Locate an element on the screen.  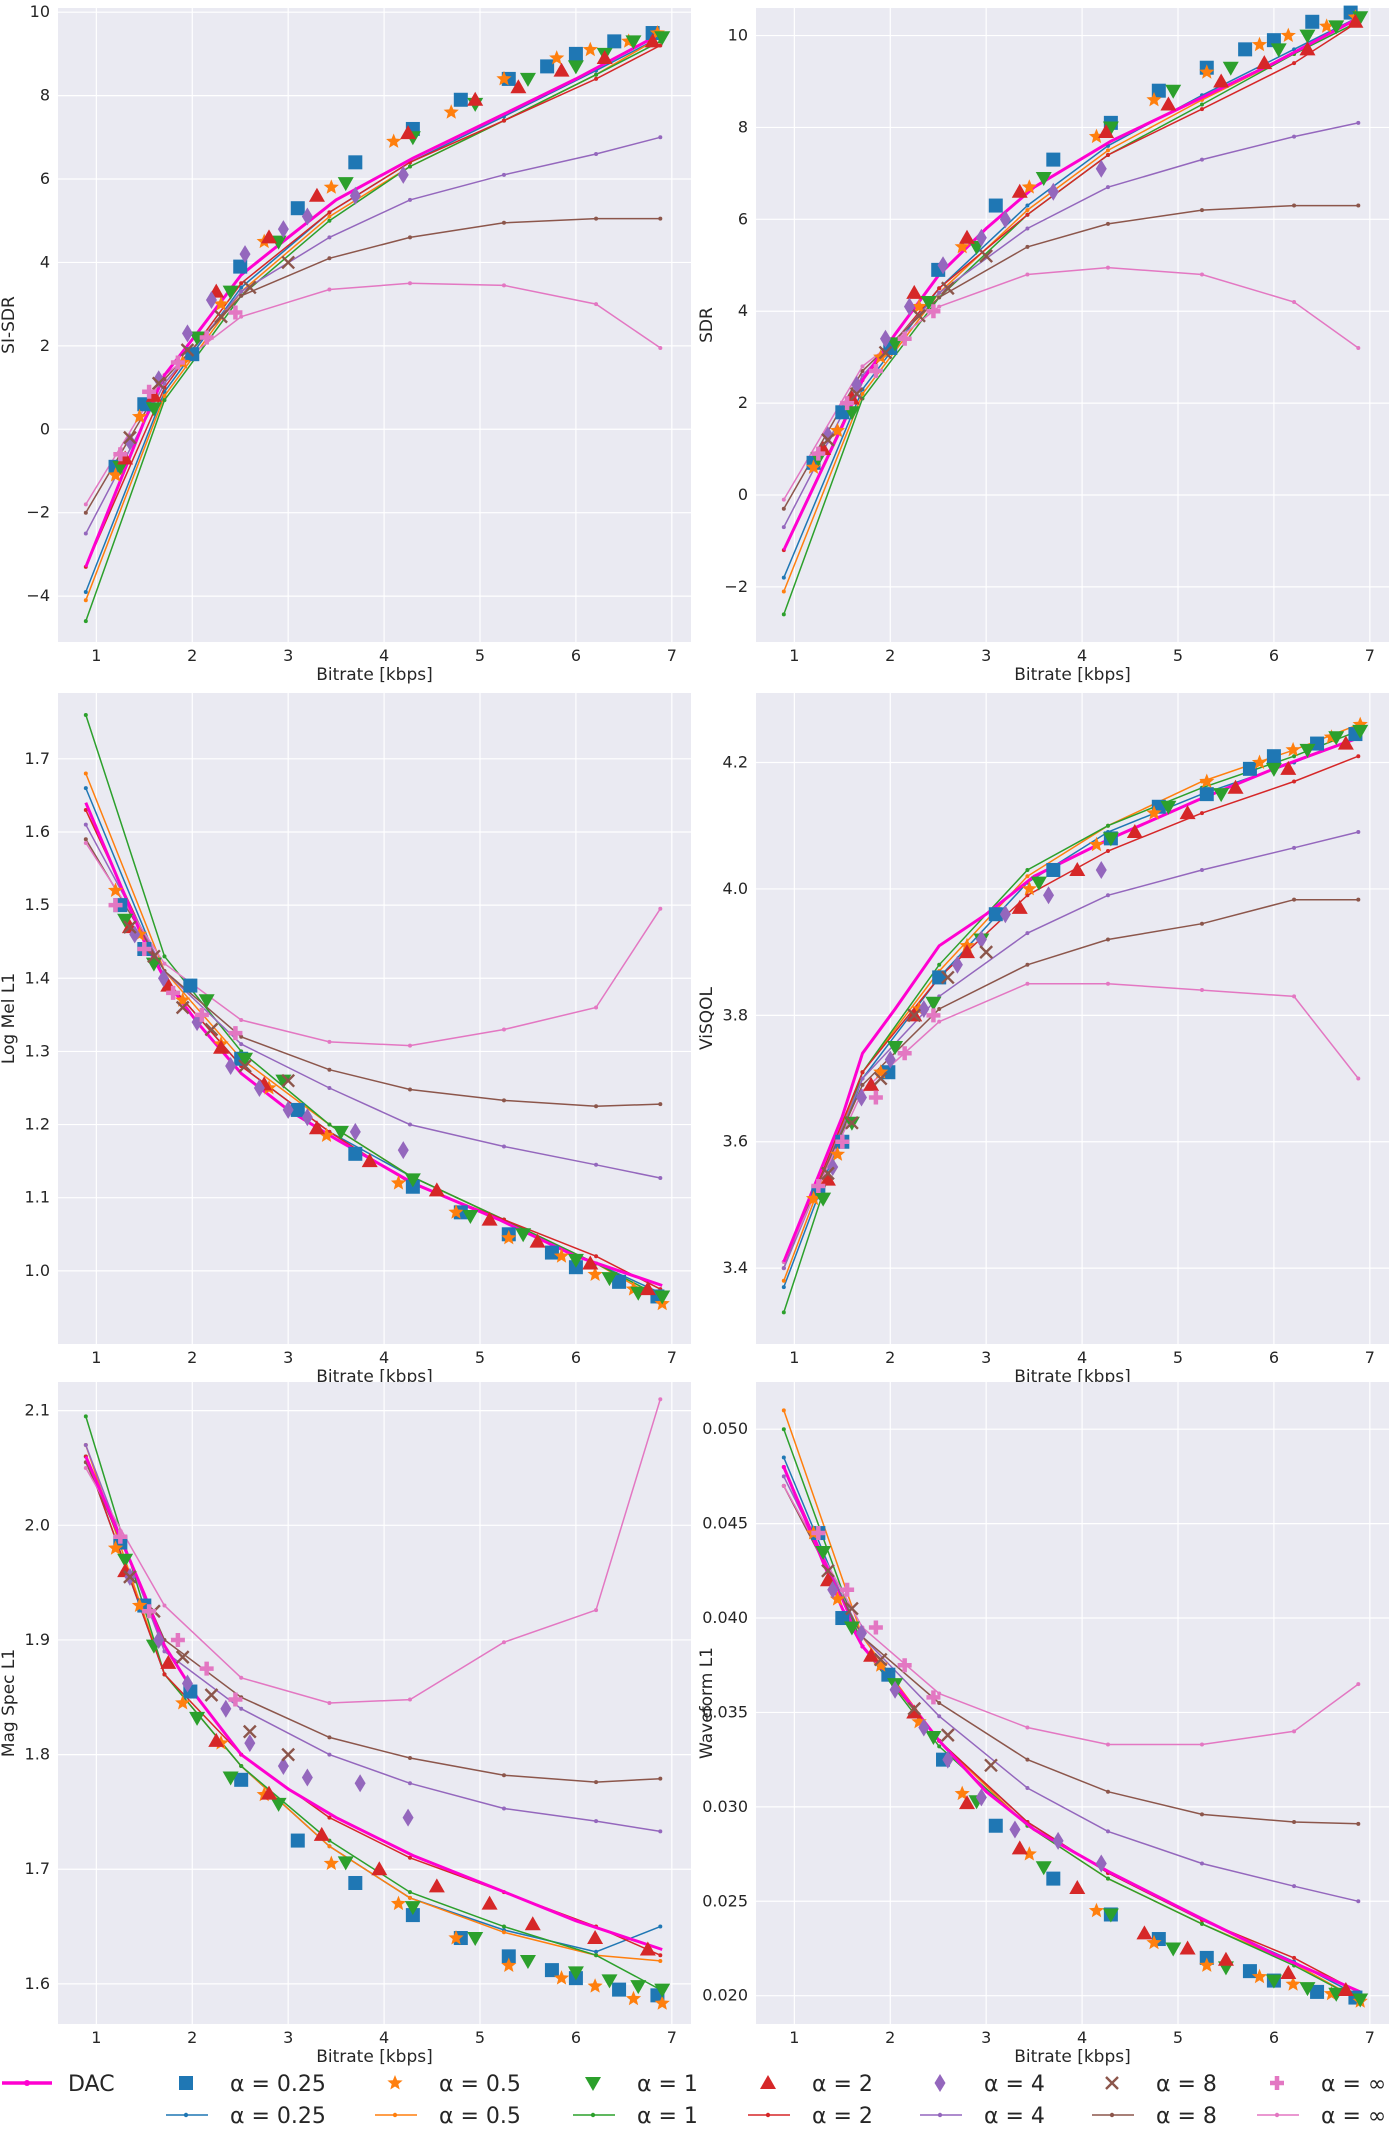
x-tick-label: 5 is located at coordinates (480, 655).